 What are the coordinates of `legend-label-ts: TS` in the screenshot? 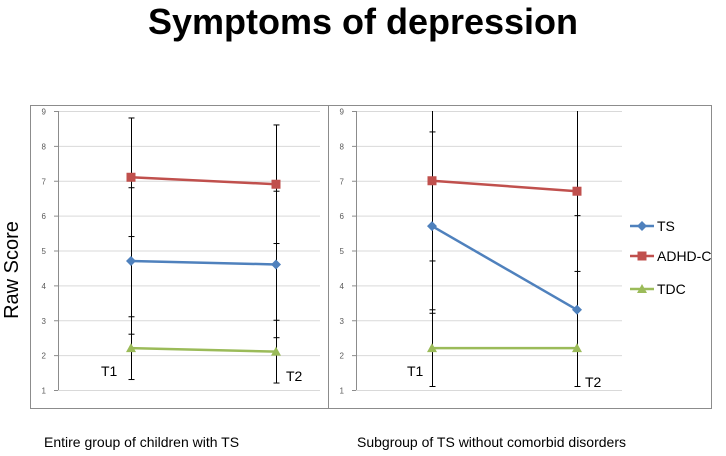 It's located at (666, 226).